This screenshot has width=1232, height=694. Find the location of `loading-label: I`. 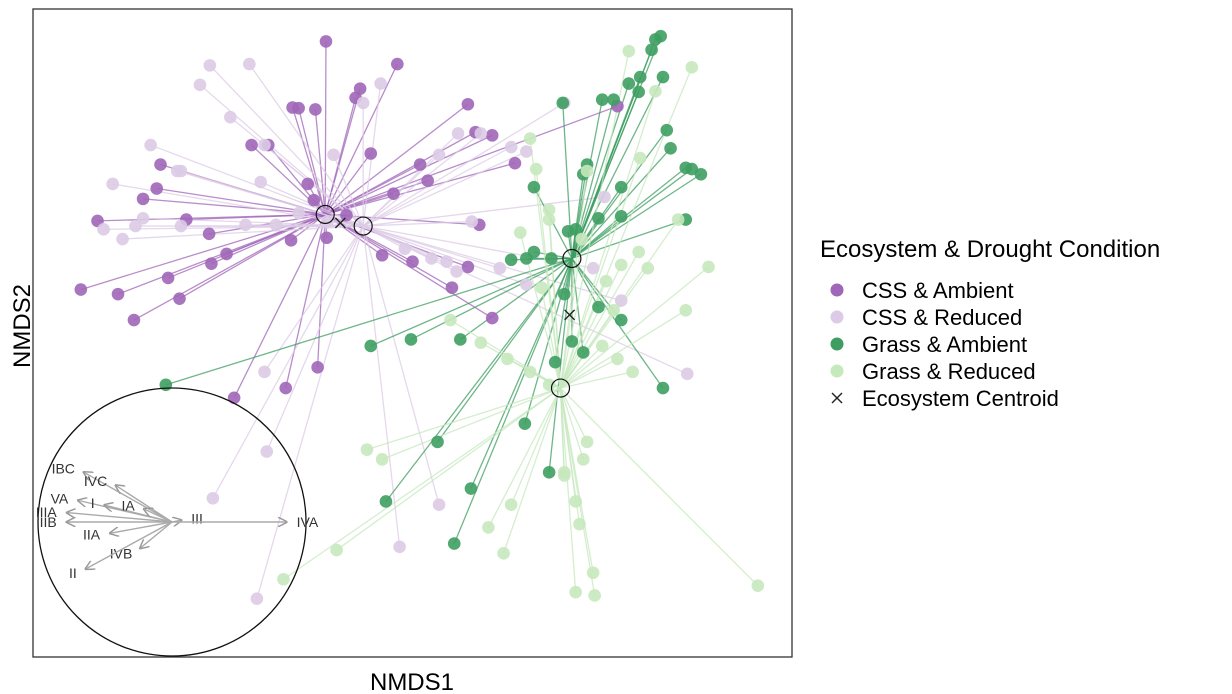

loading-label: I is located at coordinates (93, 503).